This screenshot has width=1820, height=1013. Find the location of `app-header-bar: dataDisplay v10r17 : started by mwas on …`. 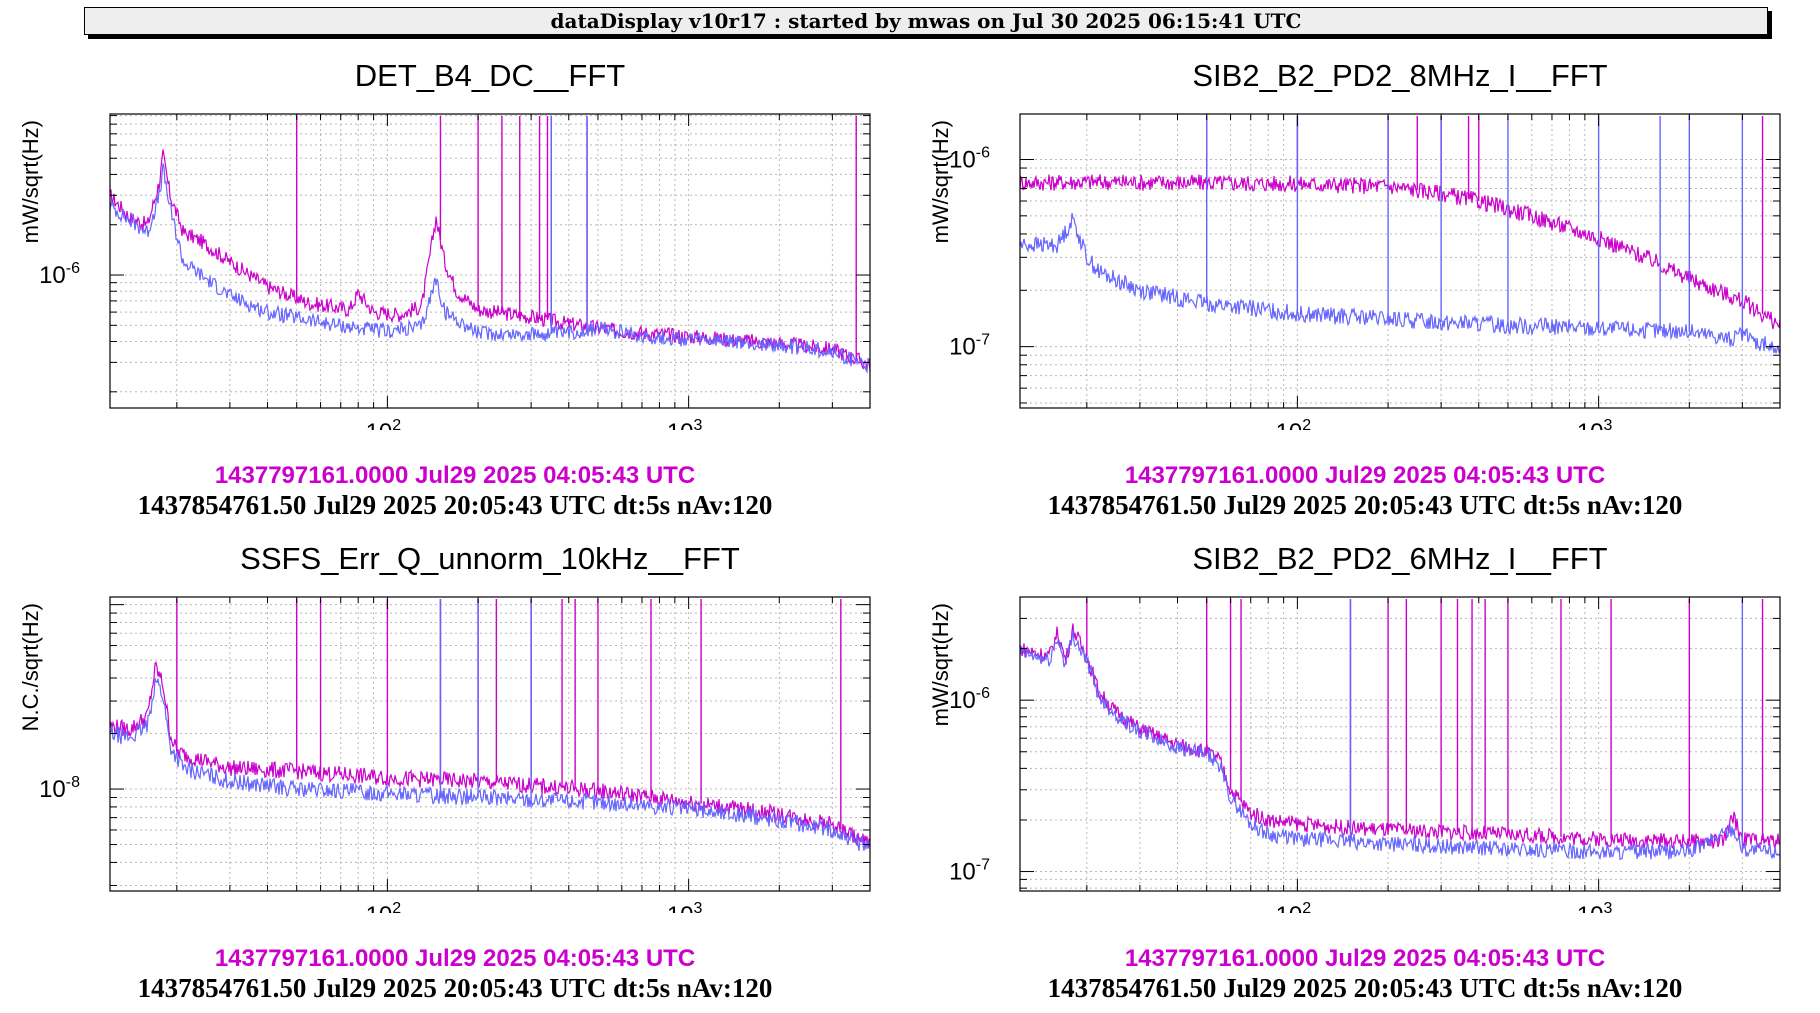

app-header-bar: dataDisplay v10r17 : started by mwas on … is located at coordinates (926, 21).